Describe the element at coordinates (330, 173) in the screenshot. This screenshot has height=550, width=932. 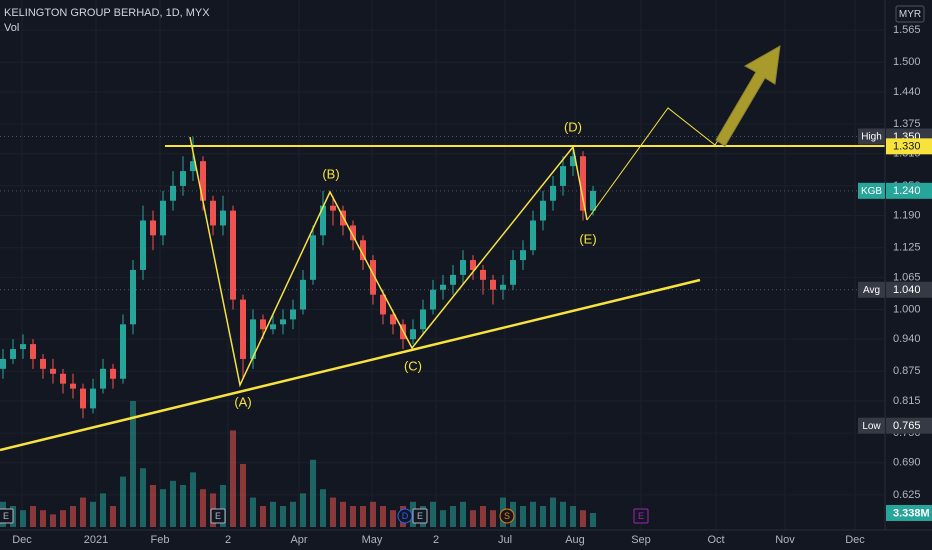
I see `wave-label: (B)` at that location.